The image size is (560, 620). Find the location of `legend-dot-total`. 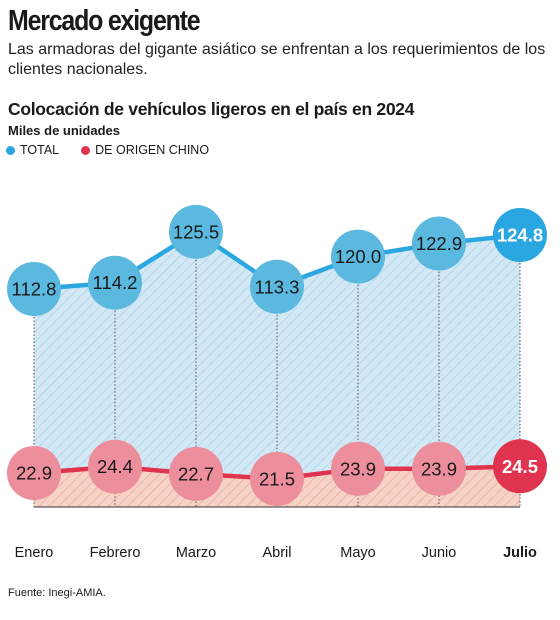

legend-dot-total is located at coordinates (10, 150).